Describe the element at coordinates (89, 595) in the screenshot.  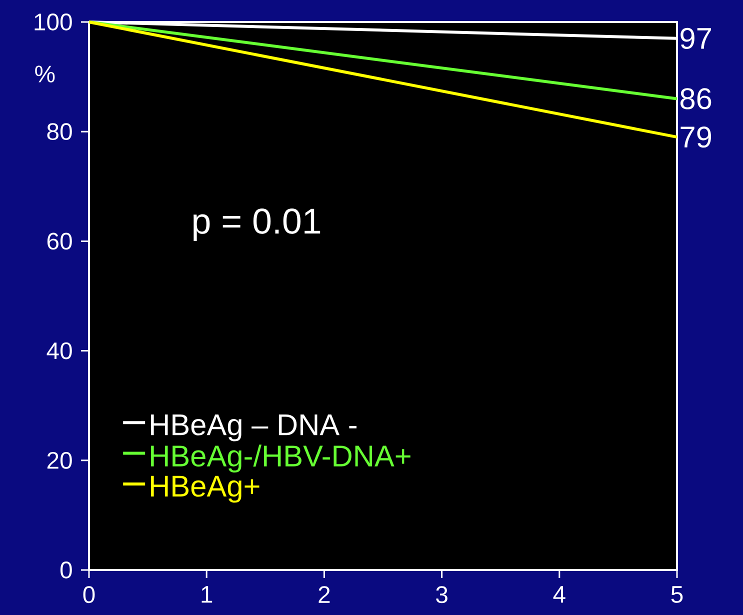
I see `x-tick-label: 0` at that location.